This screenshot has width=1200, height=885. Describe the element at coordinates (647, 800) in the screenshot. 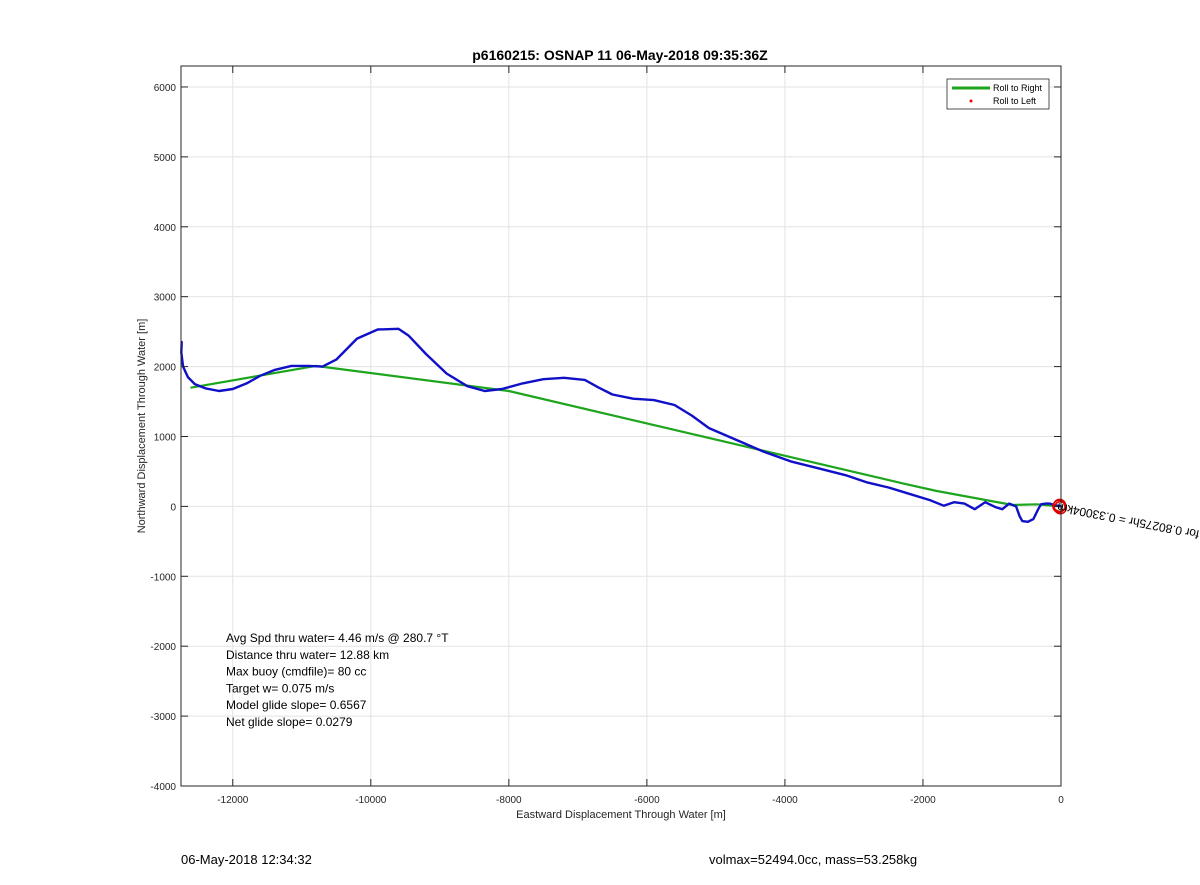

I see `x-tick-label: -6000` at that location.